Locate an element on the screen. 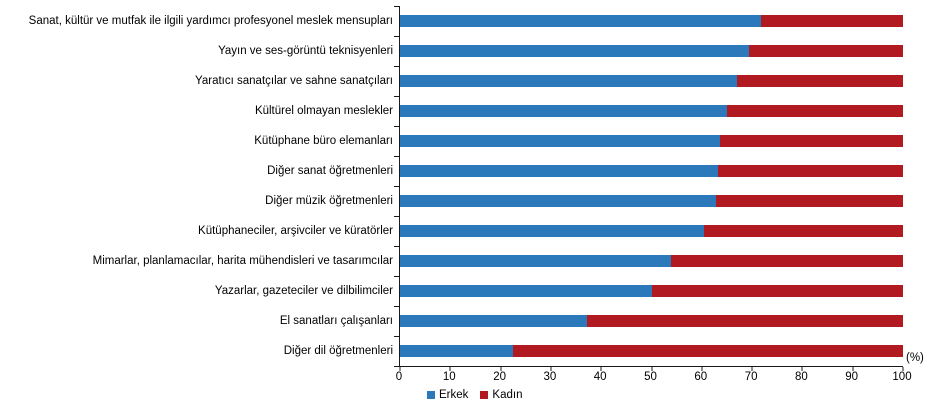 This screenshot has height=418, width=938. category-label: Yazarlar, gazeteciler ve dilbilimciler is located at coordinates (303, 291).